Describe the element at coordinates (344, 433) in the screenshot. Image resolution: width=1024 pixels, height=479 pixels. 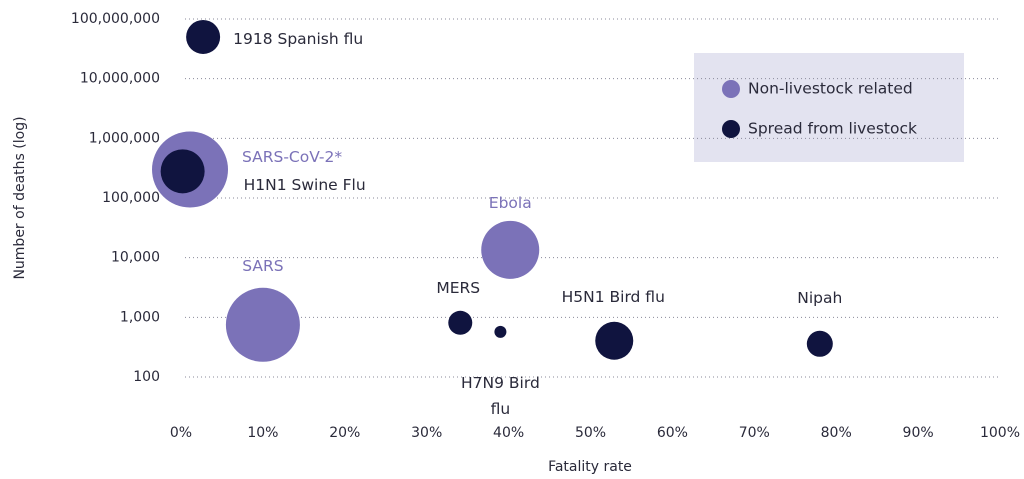
I see `x-tick-label: 20%` at that location.